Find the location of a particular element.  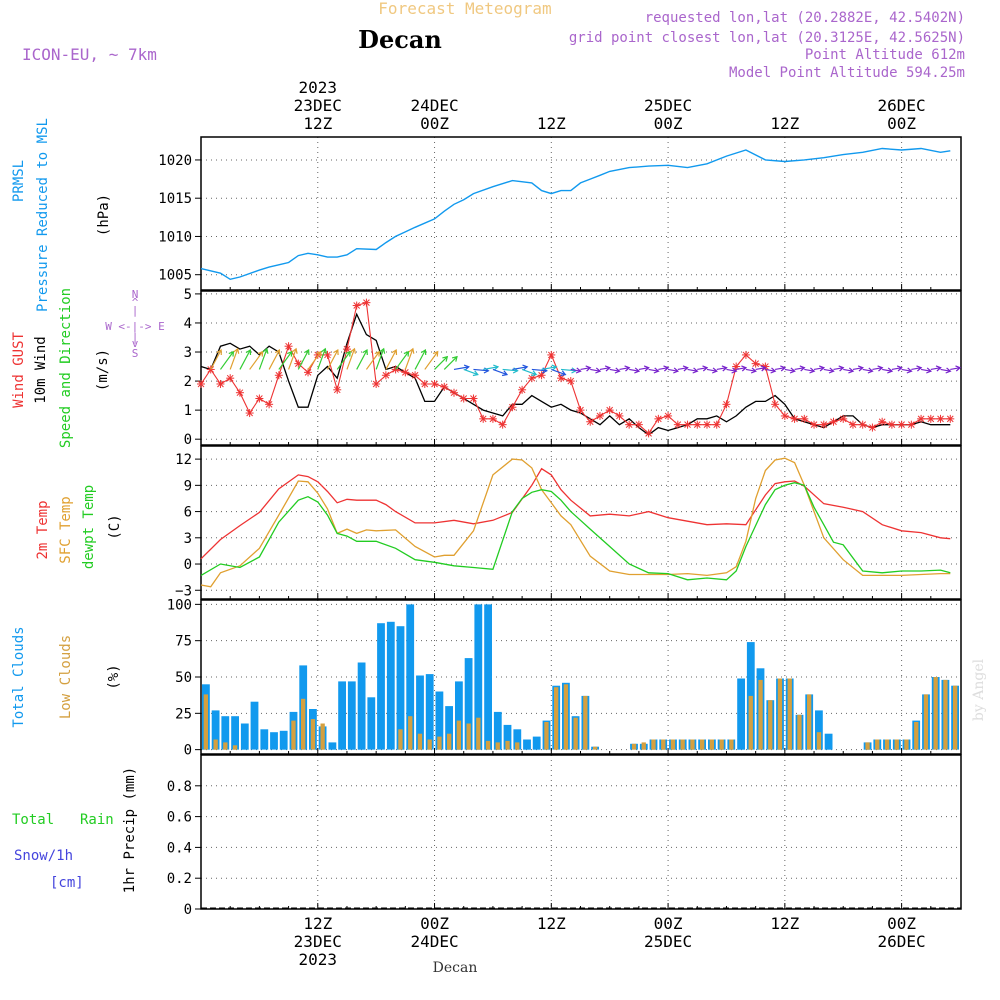

top-time-label: 24DEC is located at coordinates (434, 105).